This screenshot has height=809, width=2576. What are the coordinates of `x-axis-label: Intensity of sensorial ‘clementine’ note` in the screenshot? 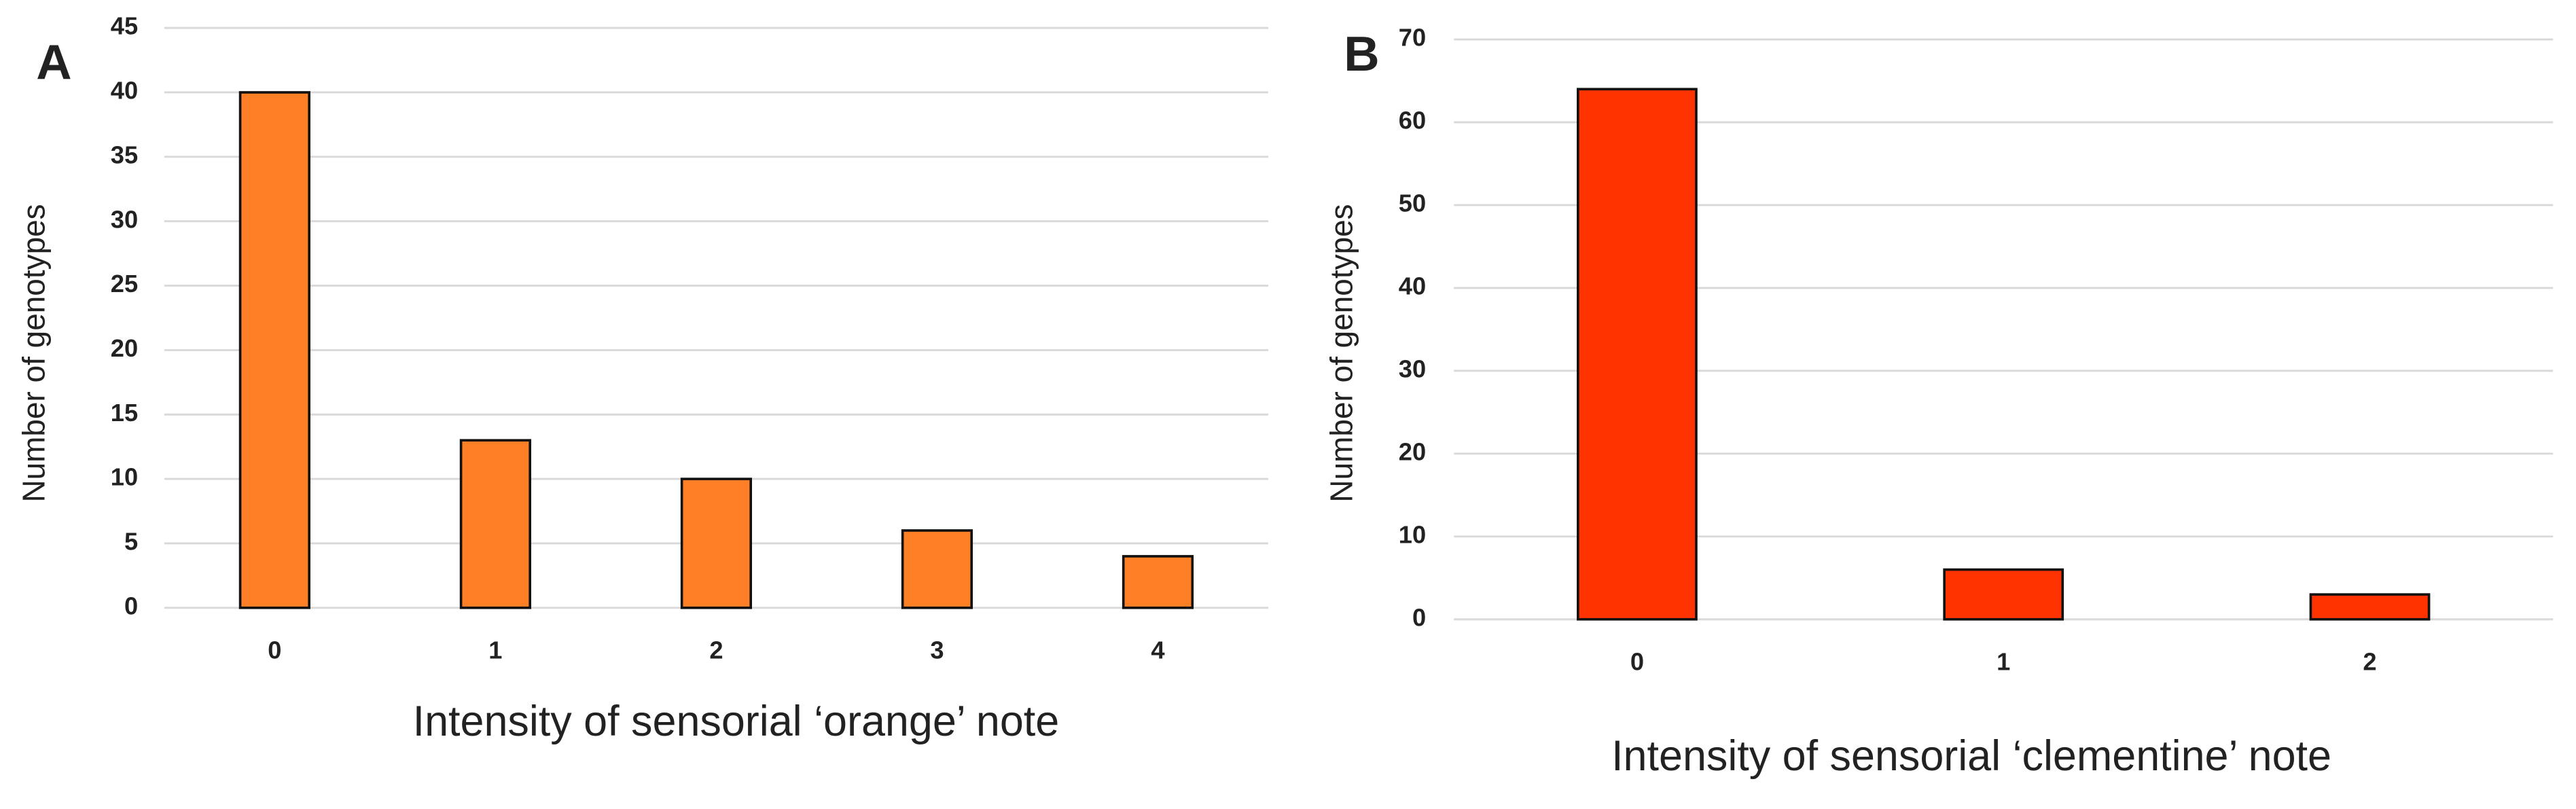 It's located at (1971, 756).